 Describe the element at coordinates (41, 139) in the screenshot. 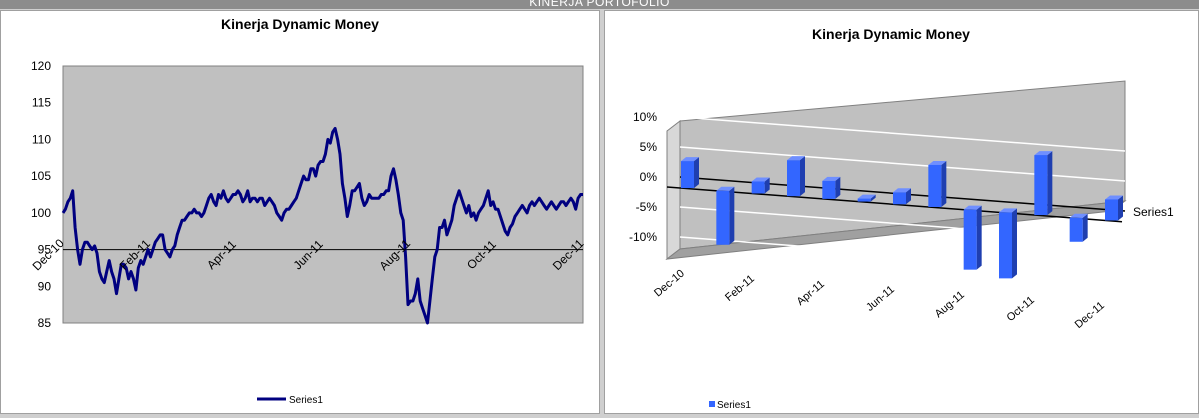

I see `line-ytick-label-5: 110` at that location.